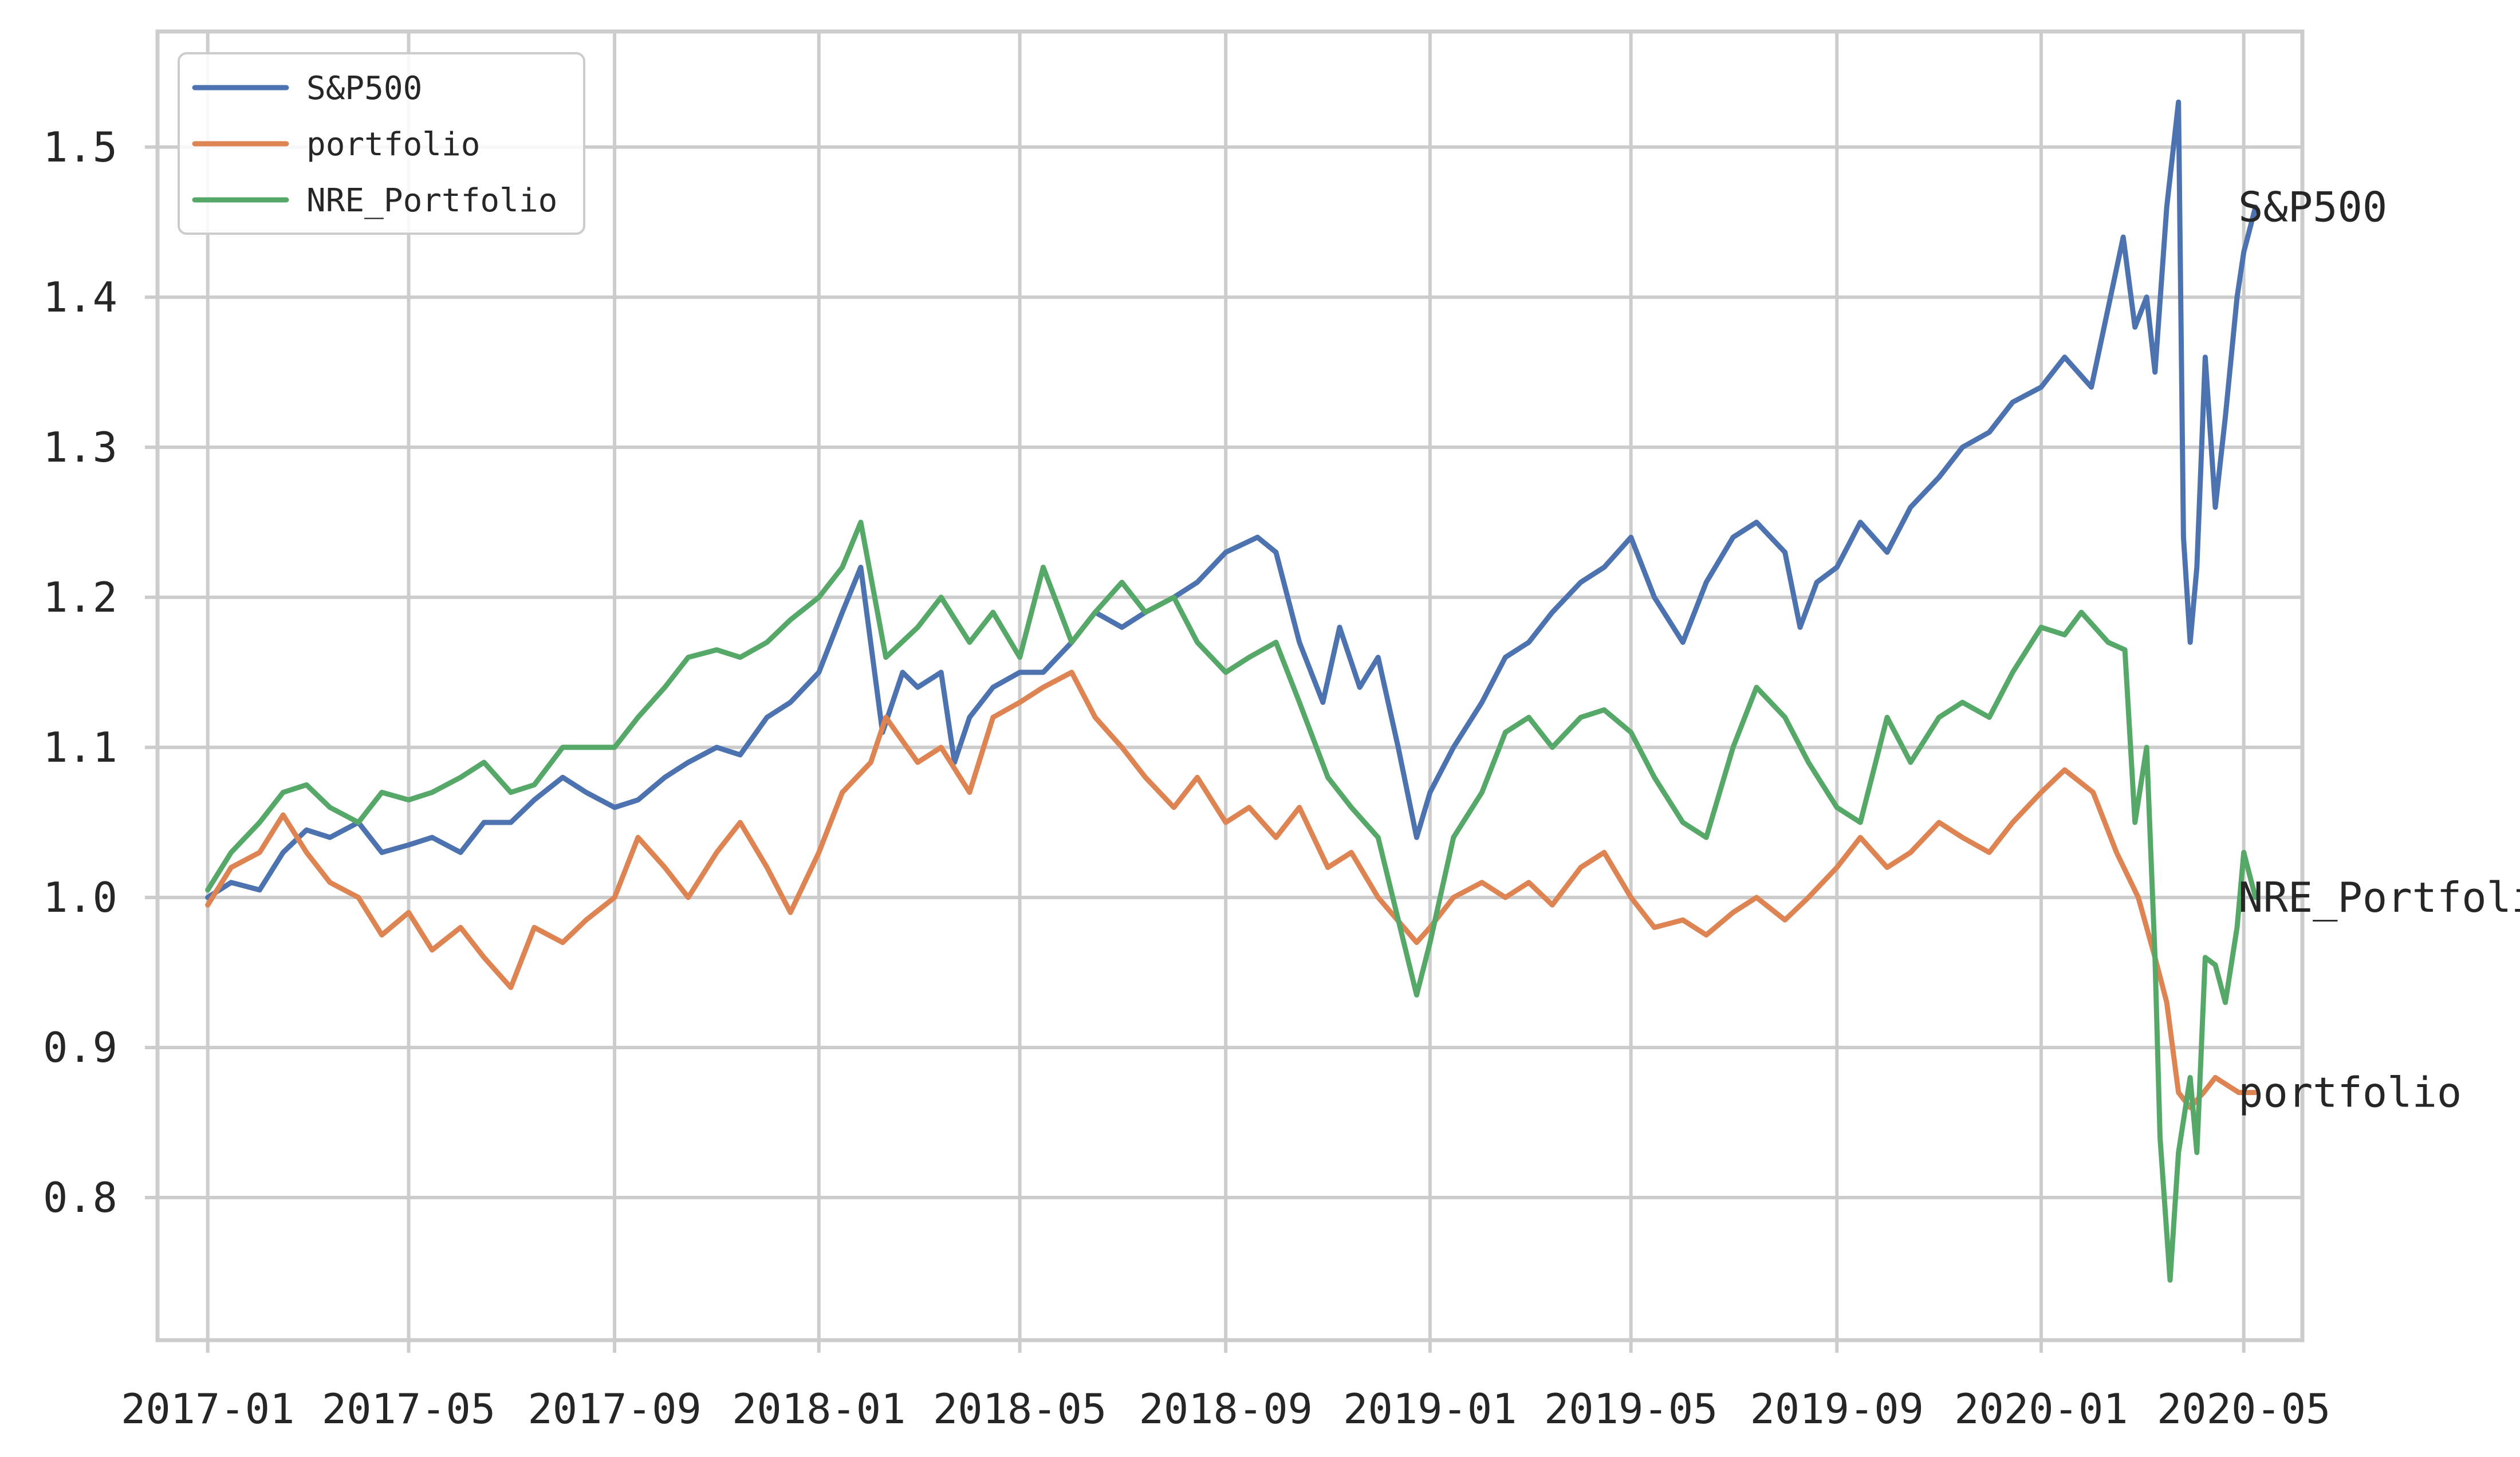 The image size is (2520, 1457). Describe the element at coordinates (818, 1409) in the screenshot. I see `x-tick-label: 2018-01` at that location.